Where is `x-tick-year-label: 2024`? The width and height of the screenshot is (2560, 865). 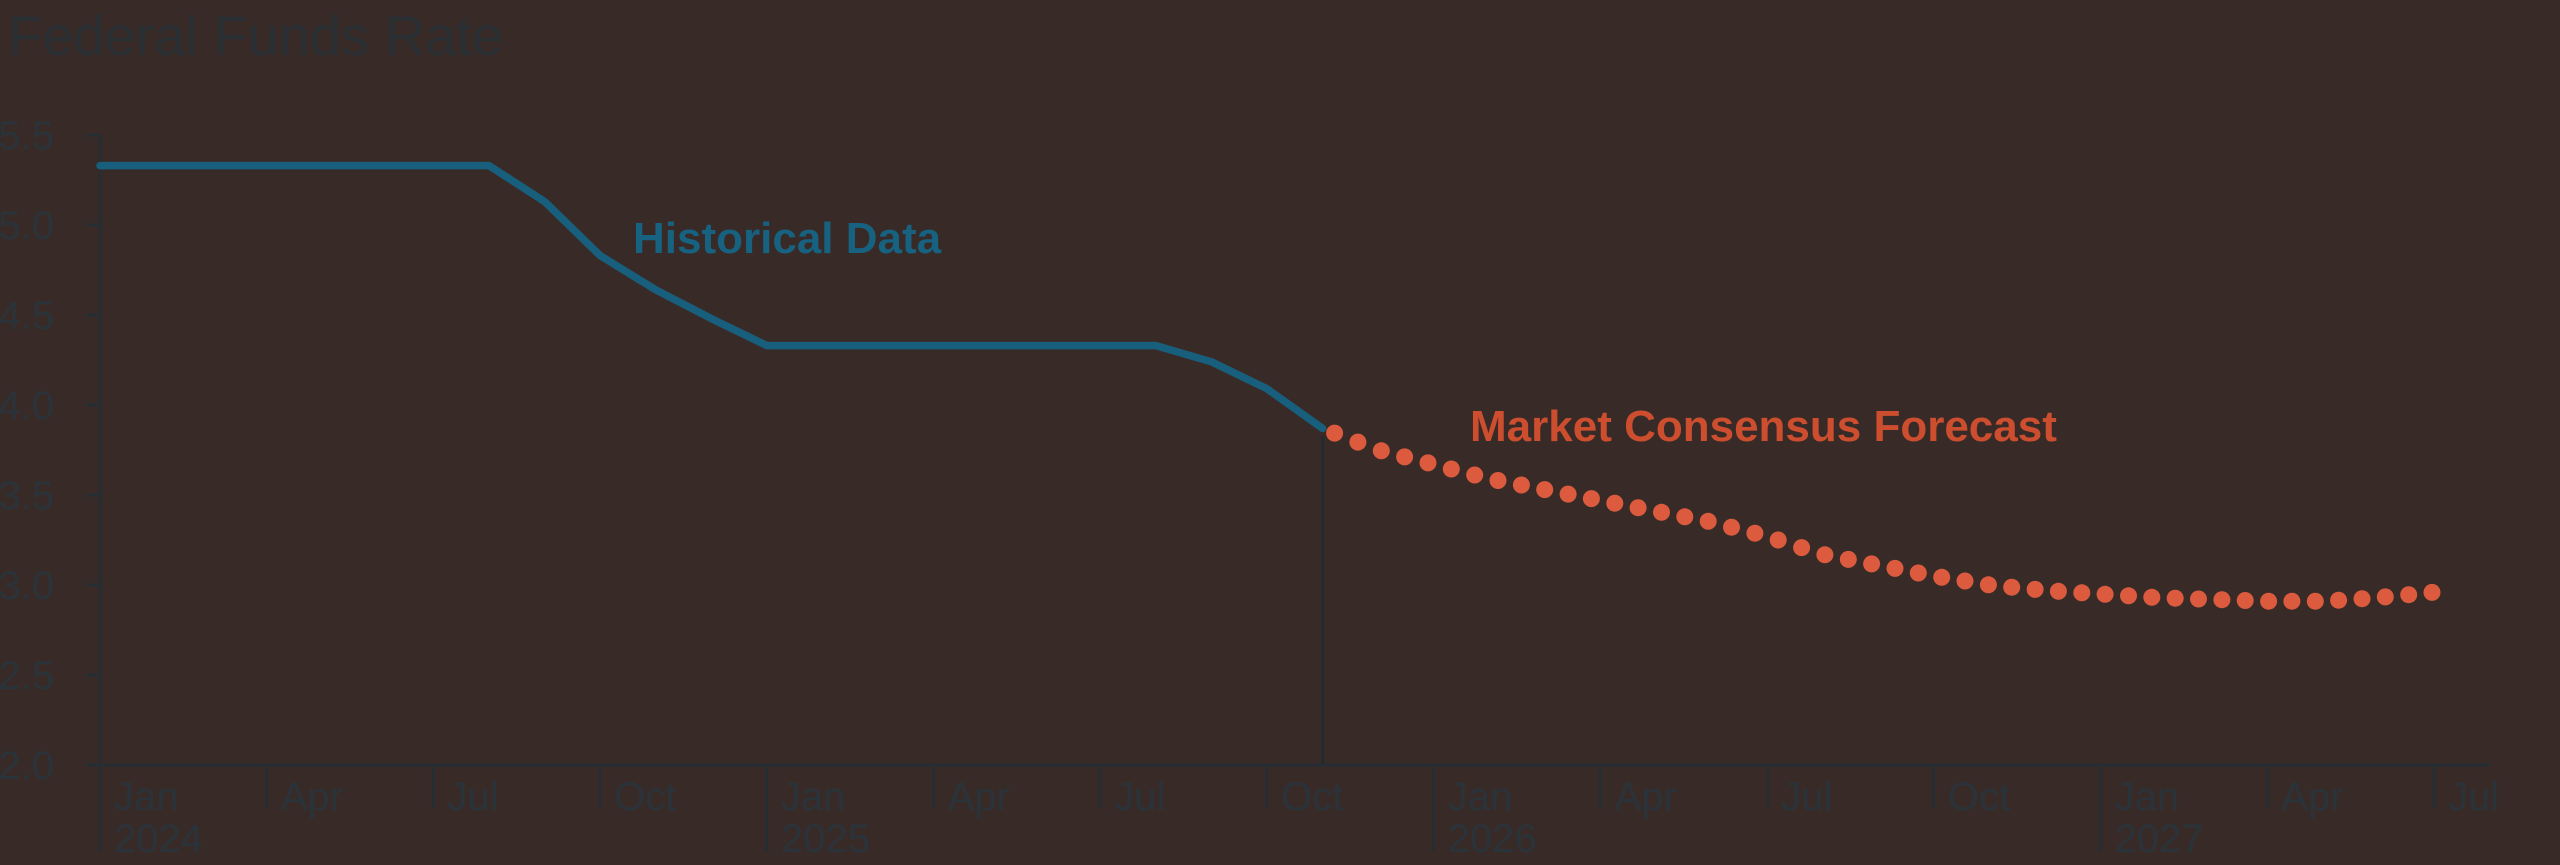 x-tick-year-label: 2024 is located at coordinates (158, 839).